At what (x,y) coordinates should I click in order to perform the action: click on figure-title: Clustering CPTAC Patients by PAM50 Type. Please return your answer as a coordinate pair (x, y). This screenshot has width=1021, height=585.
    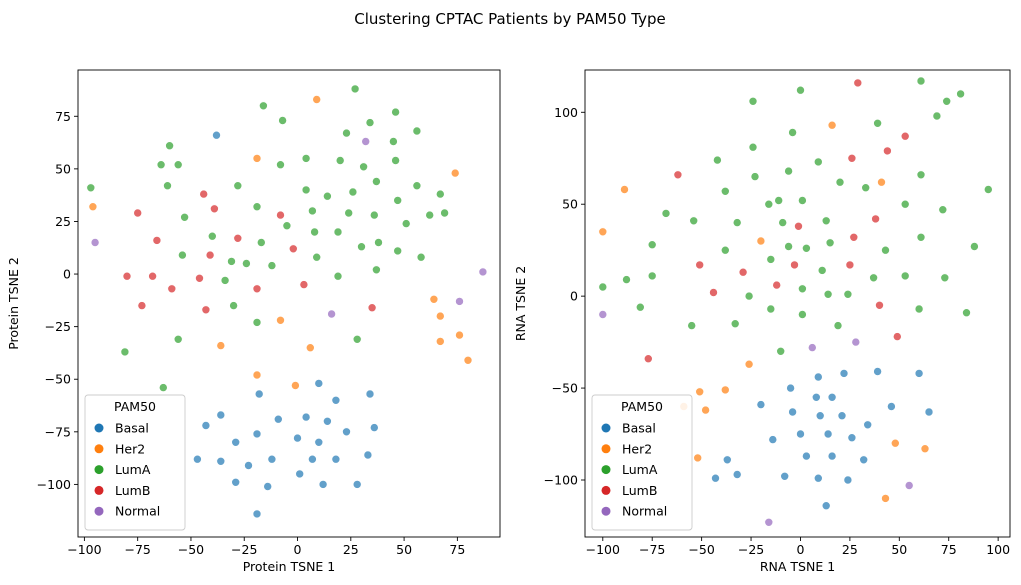
    Looking at the image, I should click on (510, 19).